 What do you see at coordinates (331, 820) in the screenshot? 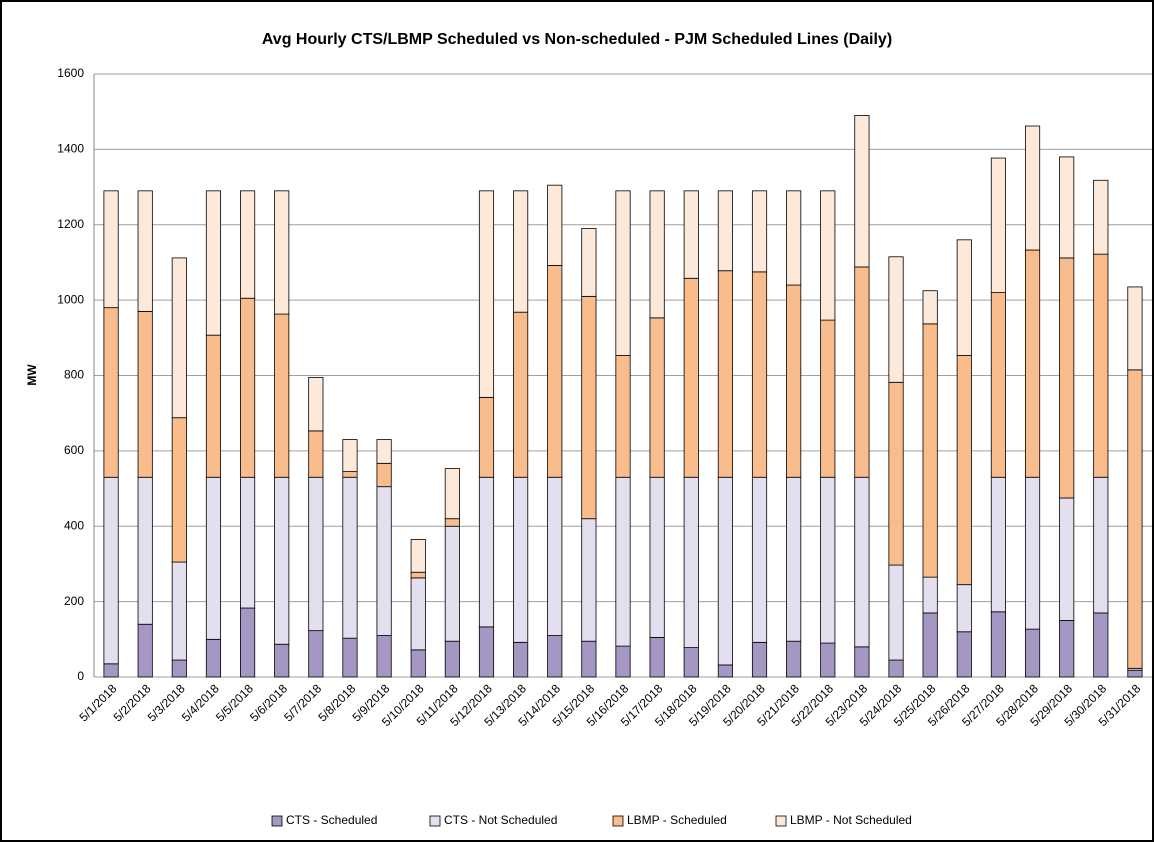
I see `legend-label: CTS - Scheduled` at bounding box center [331, 820].